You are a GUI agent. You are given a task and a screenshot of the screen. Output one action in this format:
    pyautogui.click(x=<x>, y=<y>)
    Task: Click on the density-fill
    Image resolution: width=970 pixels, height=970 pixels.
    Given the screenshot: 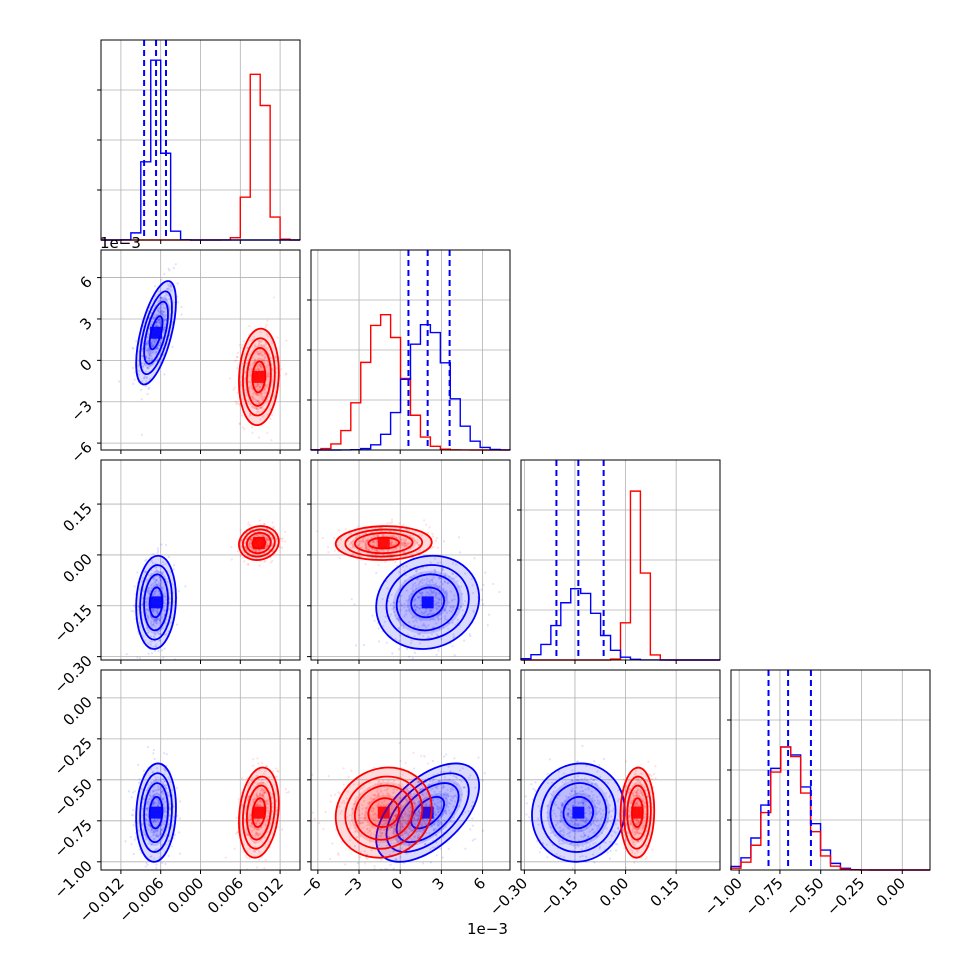 What is the action you would take?
    pyautogui.click(x=156, y=812)
    